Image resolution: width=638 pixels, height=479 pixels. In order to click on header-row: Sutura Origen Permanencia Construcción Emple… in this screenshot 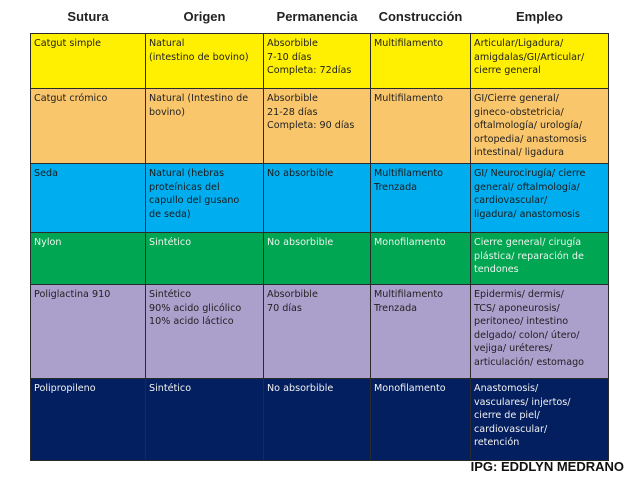, I will do `click(320, 17)`.